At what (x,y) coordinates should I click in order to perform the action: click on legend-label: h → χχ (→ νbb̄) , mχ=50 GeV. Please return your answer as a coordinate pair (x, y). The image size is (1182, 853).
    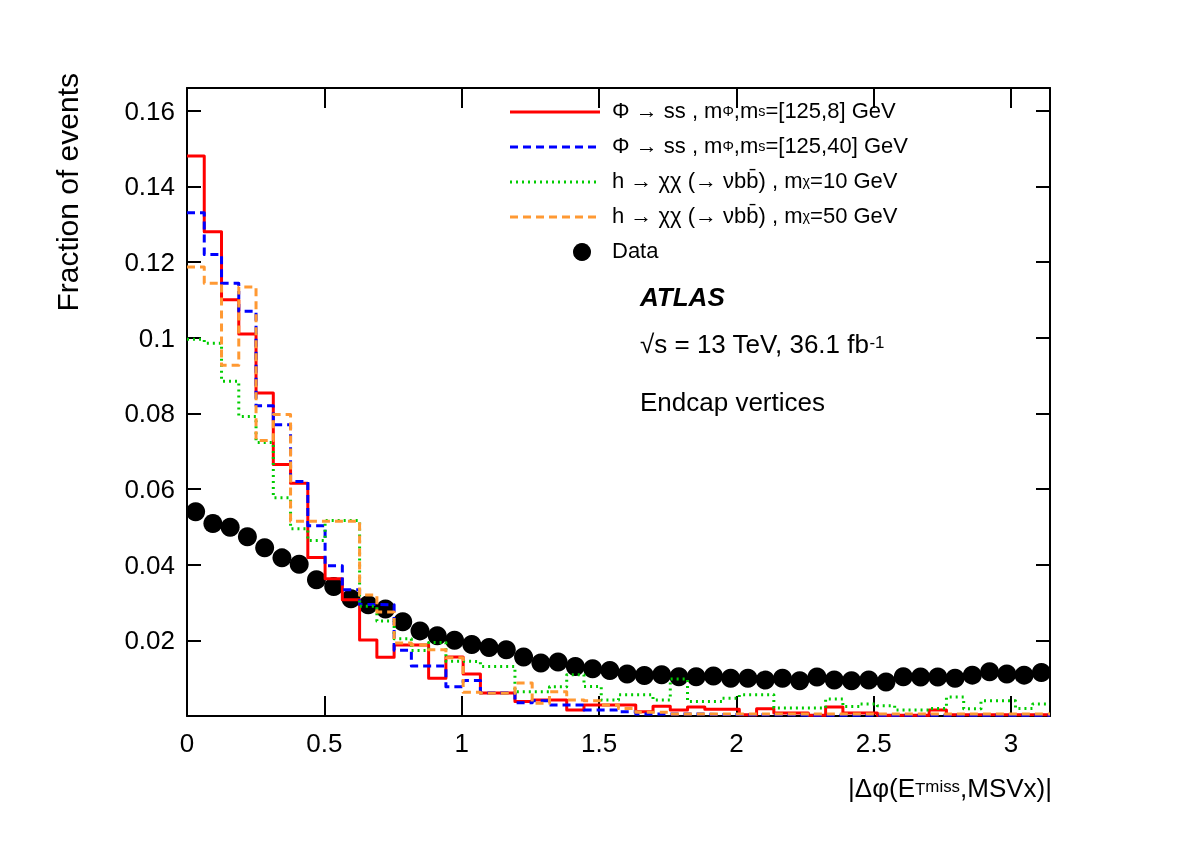
    Looking at the image, I should click on (755, 215).